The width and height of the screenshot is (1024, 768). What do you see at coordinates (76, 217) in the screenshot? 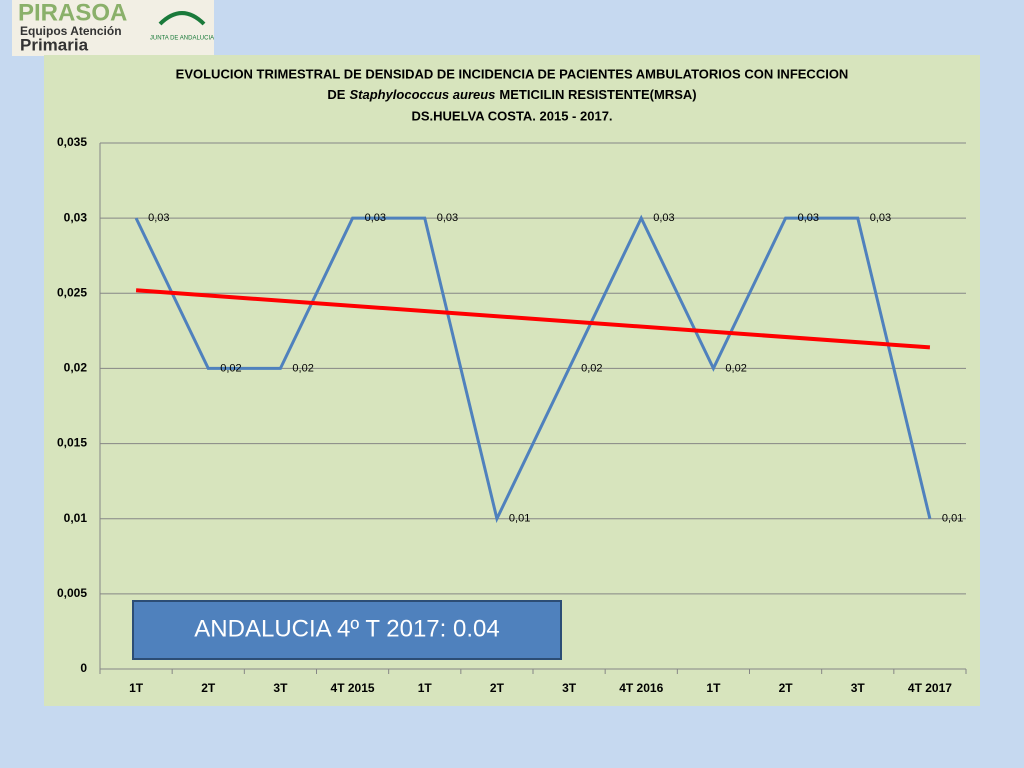
I see `y-tick-label: 0,03` at bounding box center [76, 217].